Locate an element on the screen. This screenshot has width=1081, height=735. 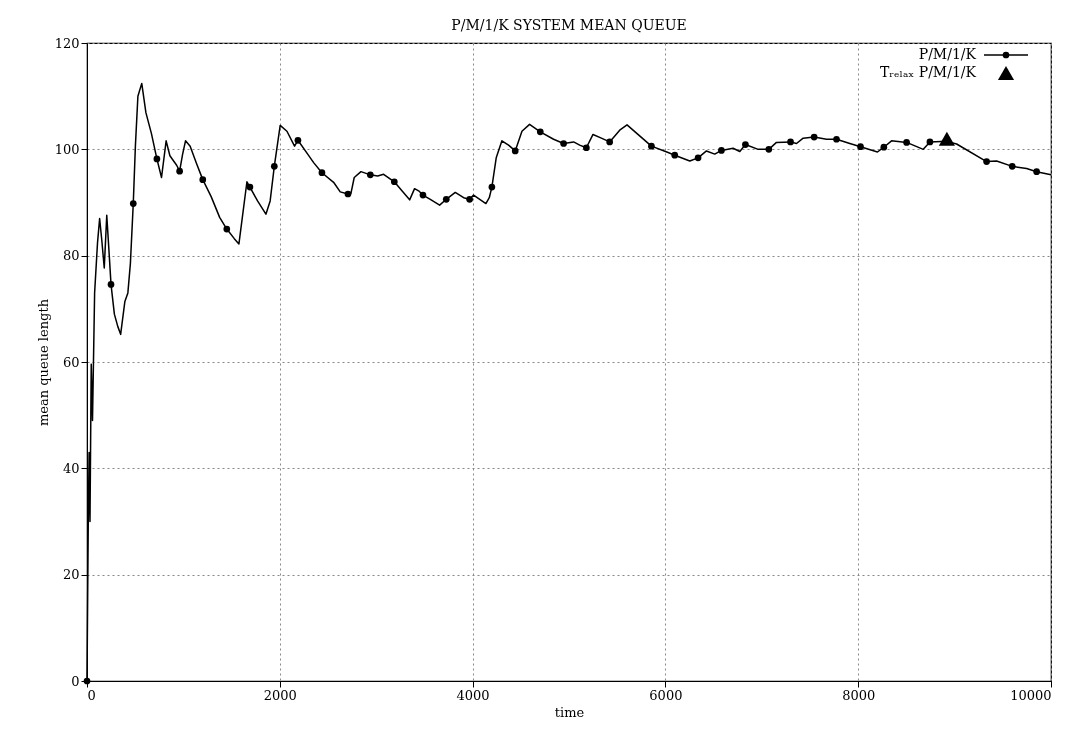
y-tick-label: 0 is located at coordinates (75, 681).